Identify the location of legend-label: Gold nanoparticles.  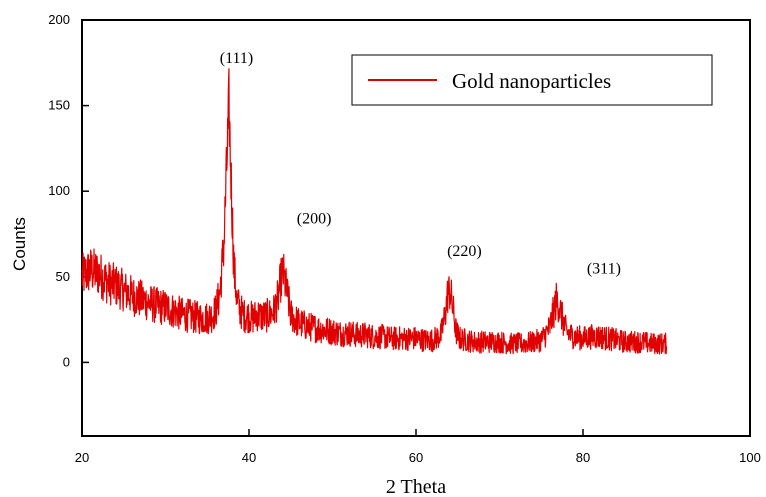
(531, 81).